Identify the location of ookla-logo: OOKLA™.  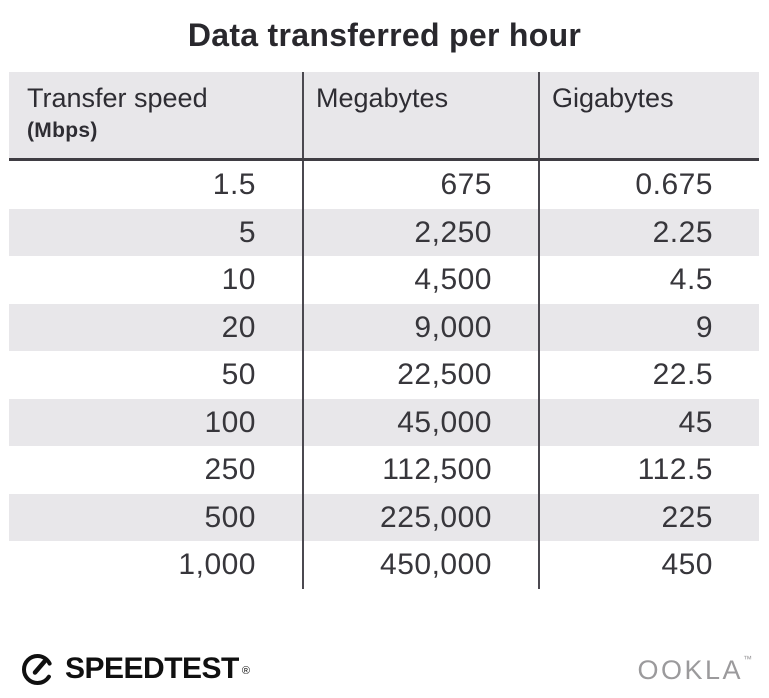
(694, 670).